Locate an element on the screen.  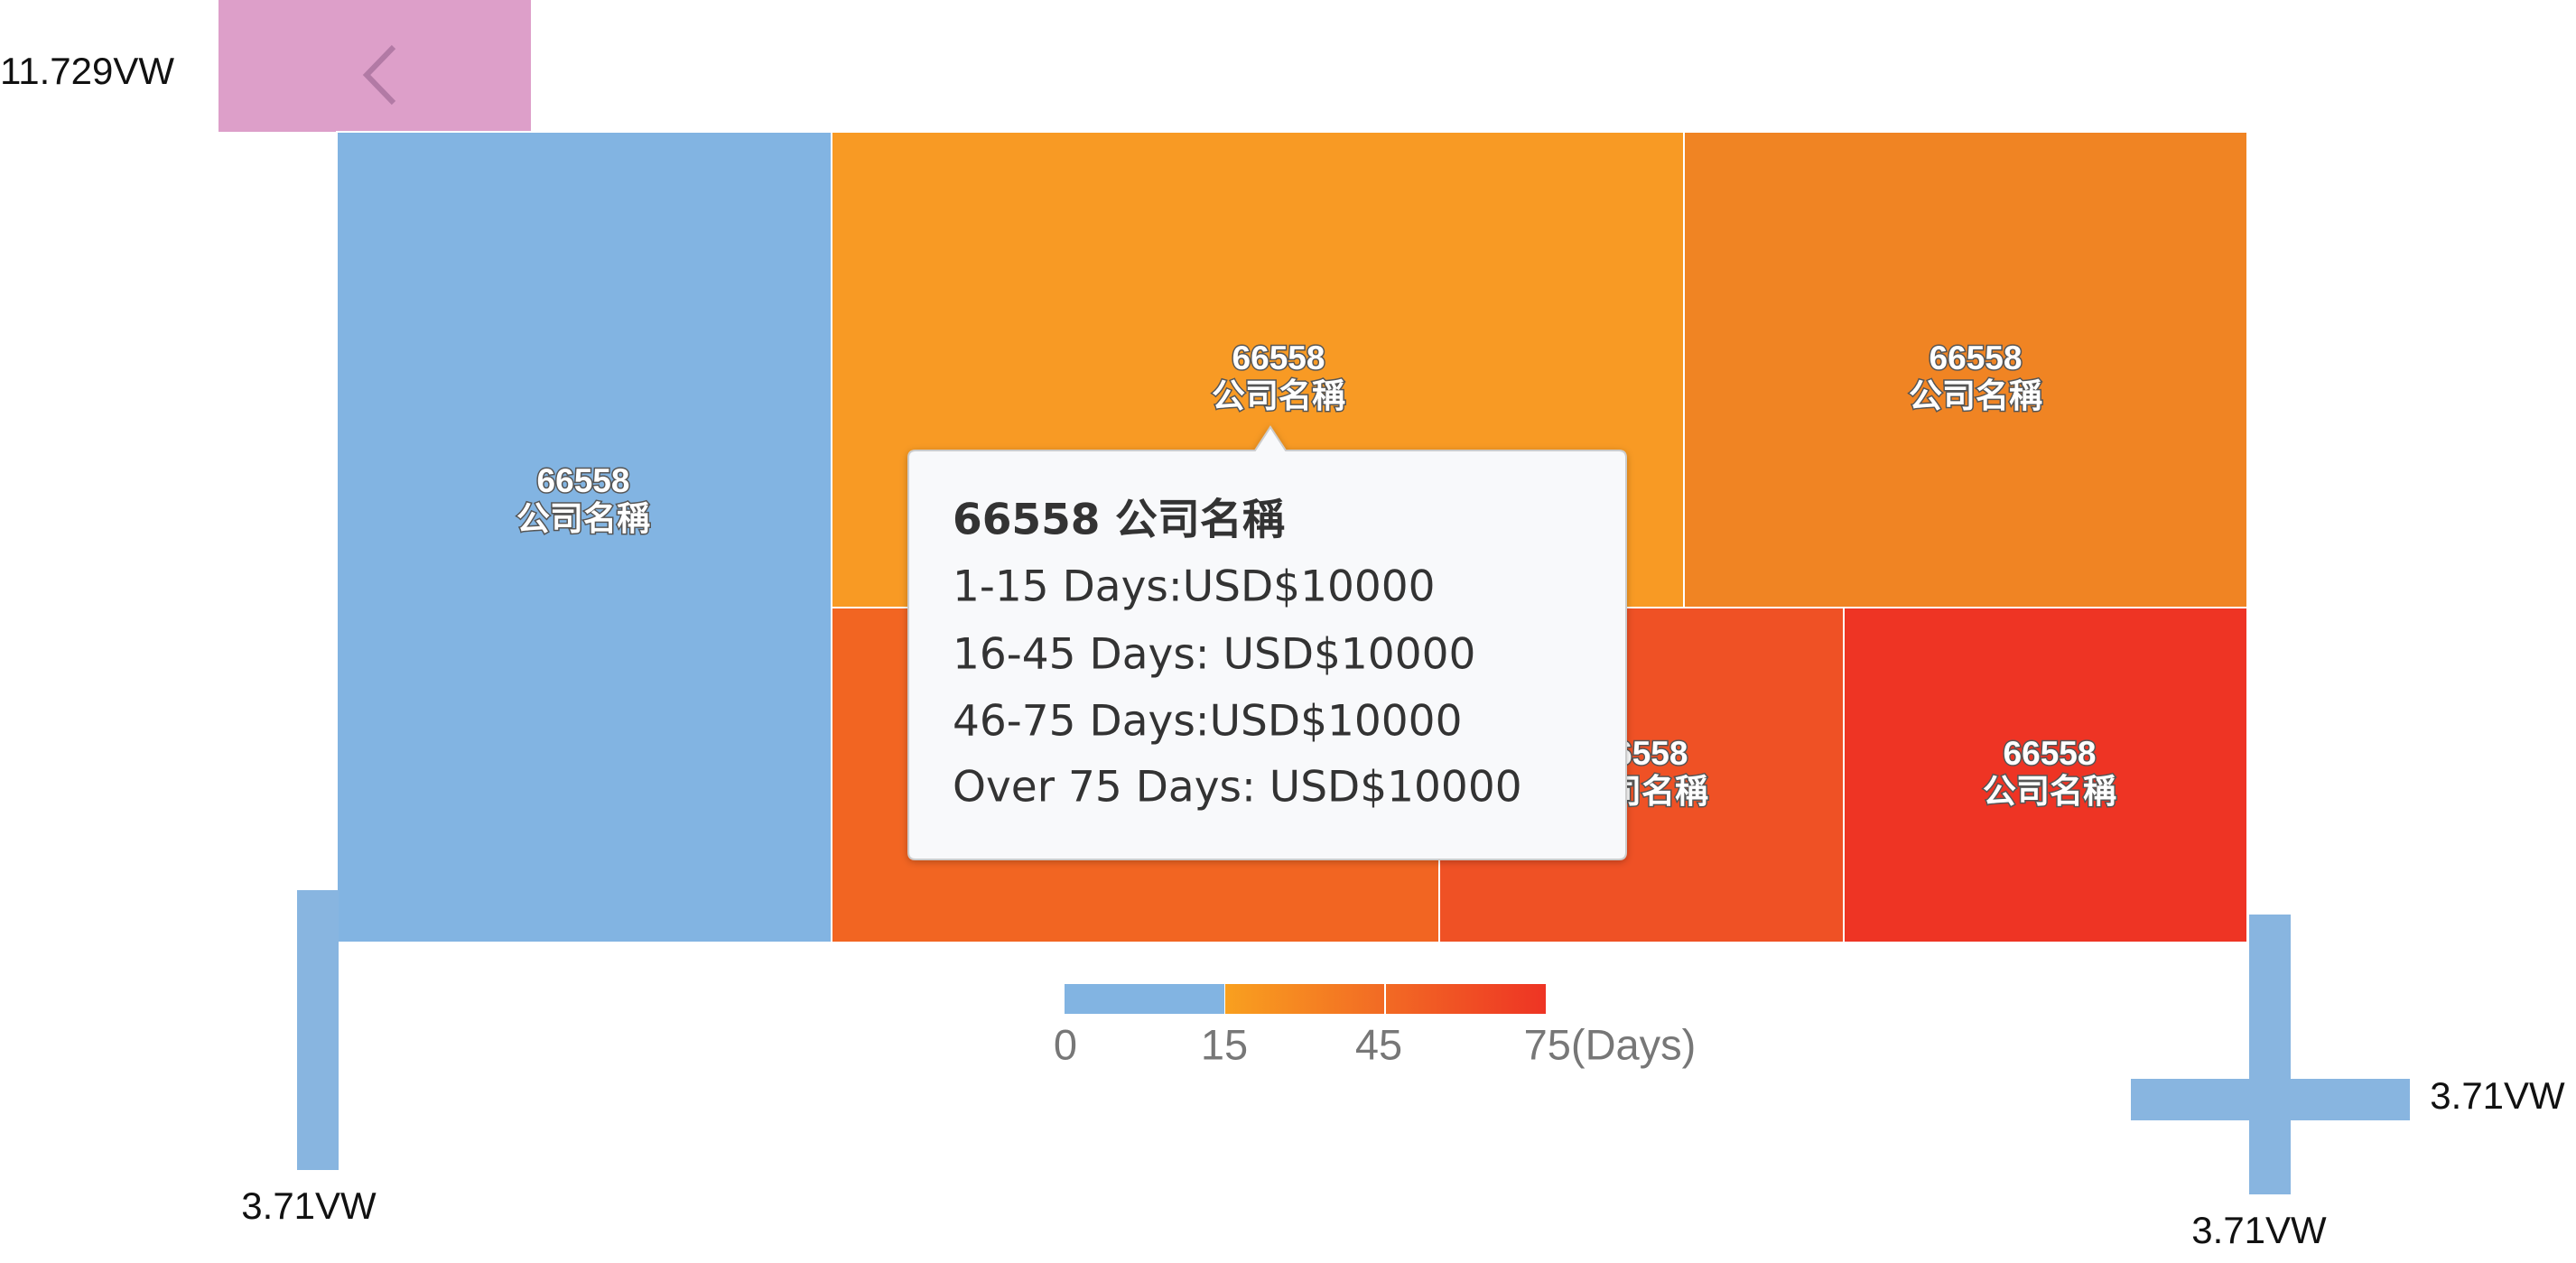
legend-tick: 0 is located at coordinates (1065, 1044).